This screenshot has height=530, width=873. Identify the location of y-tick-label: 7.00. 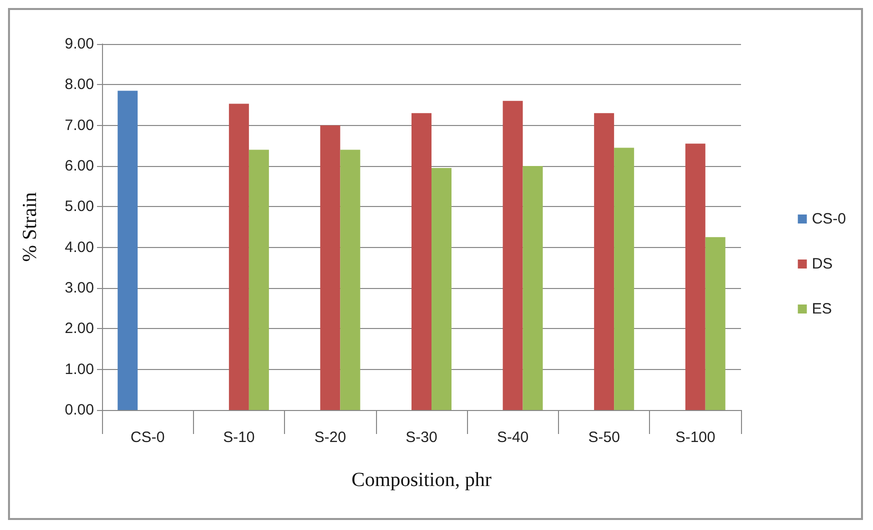
(79, 125).